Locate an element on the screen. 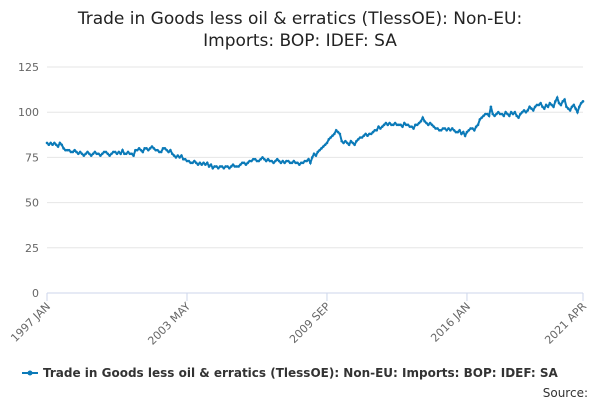 This screenshot has height=400, width=600. x-tick-label: 2009 SEP is located at coordinates (310, 323).